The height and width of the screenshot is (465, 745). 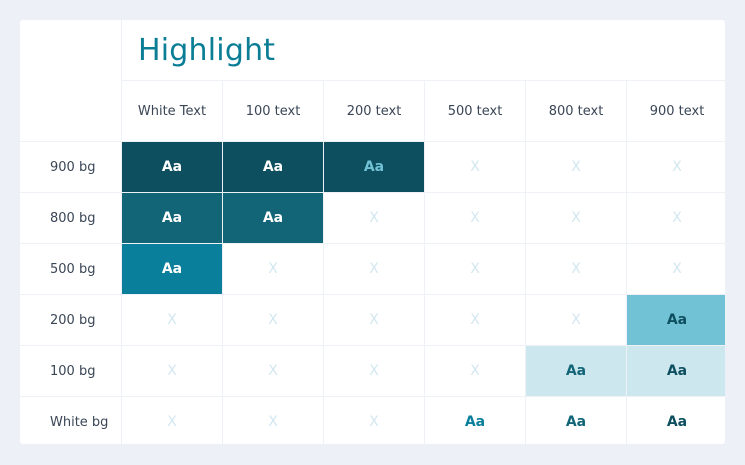 I want to click on corner-cell, so click(x=70, y=80).